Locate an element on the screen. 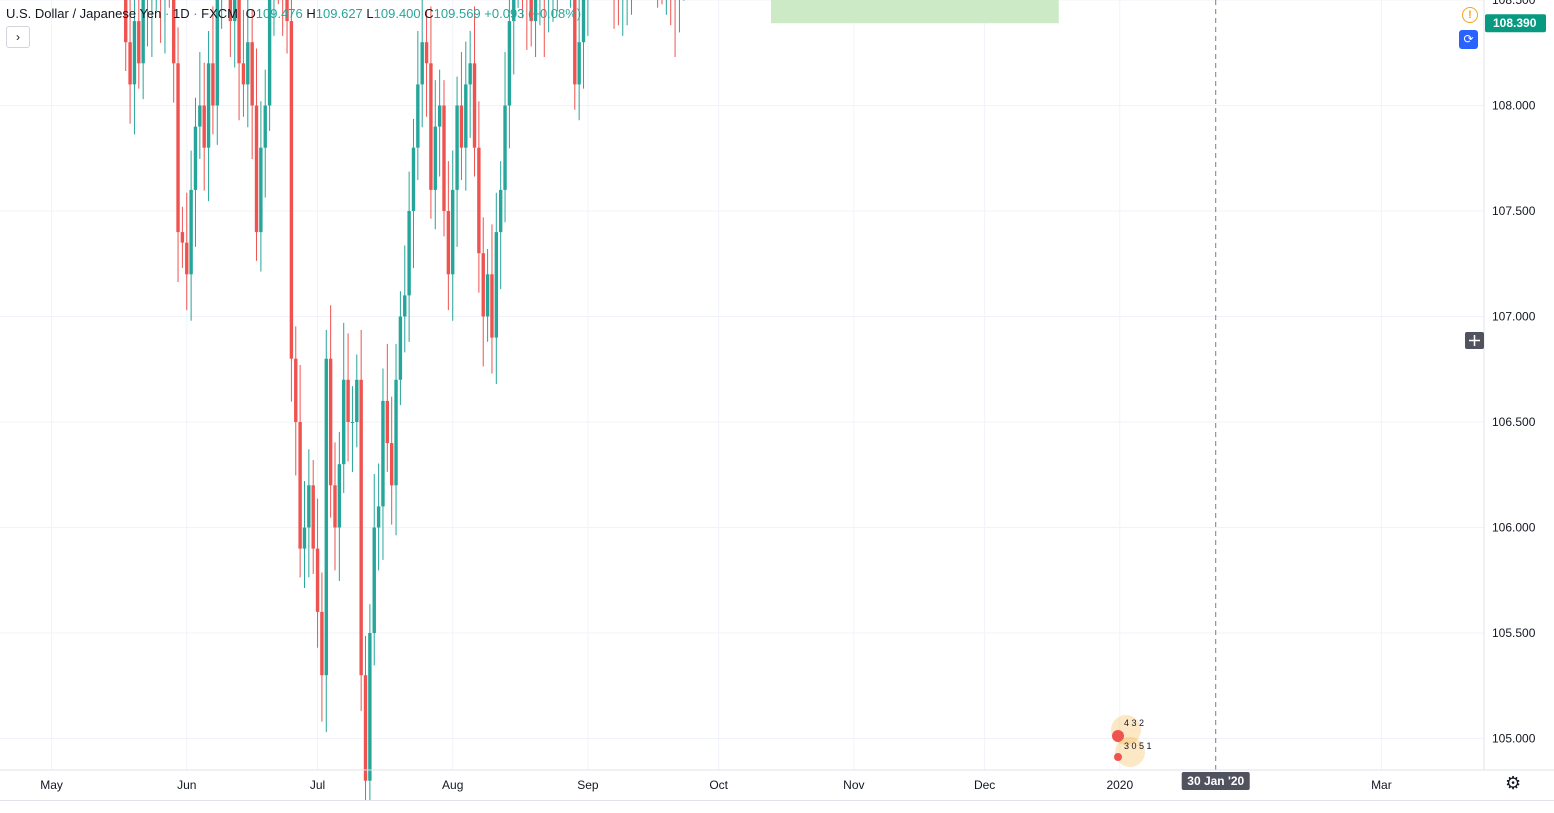 The height and width of the screenshot is (813, 1554). target-price-tag: 108.390 is located at coordinates (1515, 23).